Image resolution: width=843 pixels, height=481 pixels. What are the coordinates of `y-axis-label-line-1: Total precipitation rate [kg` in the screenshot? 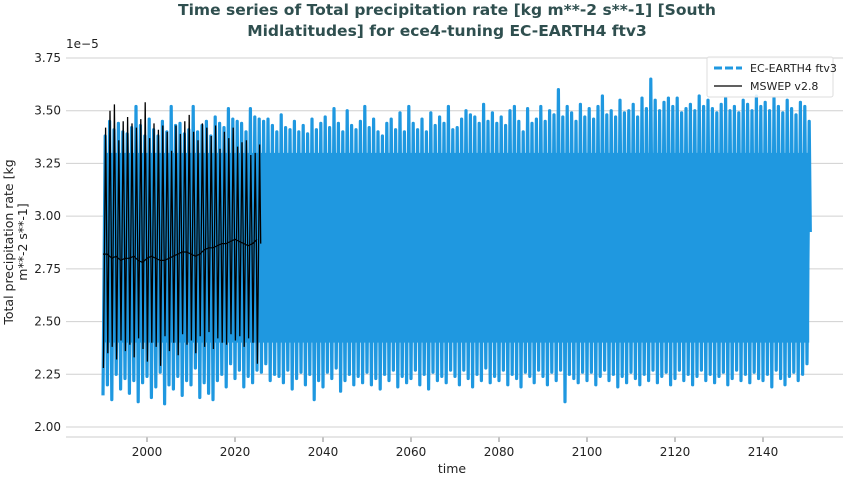 It's located at (8, 242).